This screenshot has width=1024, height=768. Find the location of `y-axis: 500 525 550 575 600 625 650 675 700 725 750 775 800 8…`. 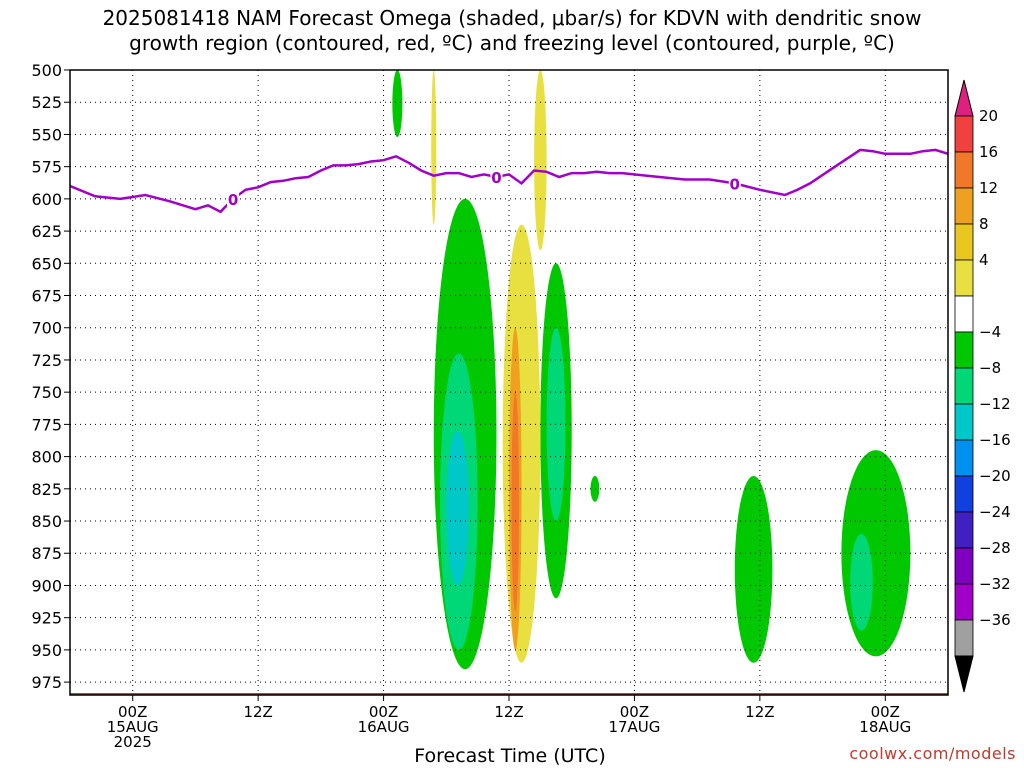

y-axis: 500 525 550 575 600 625 650 675 700 725 750 775 800 8… is located at coordinates (50, 376).